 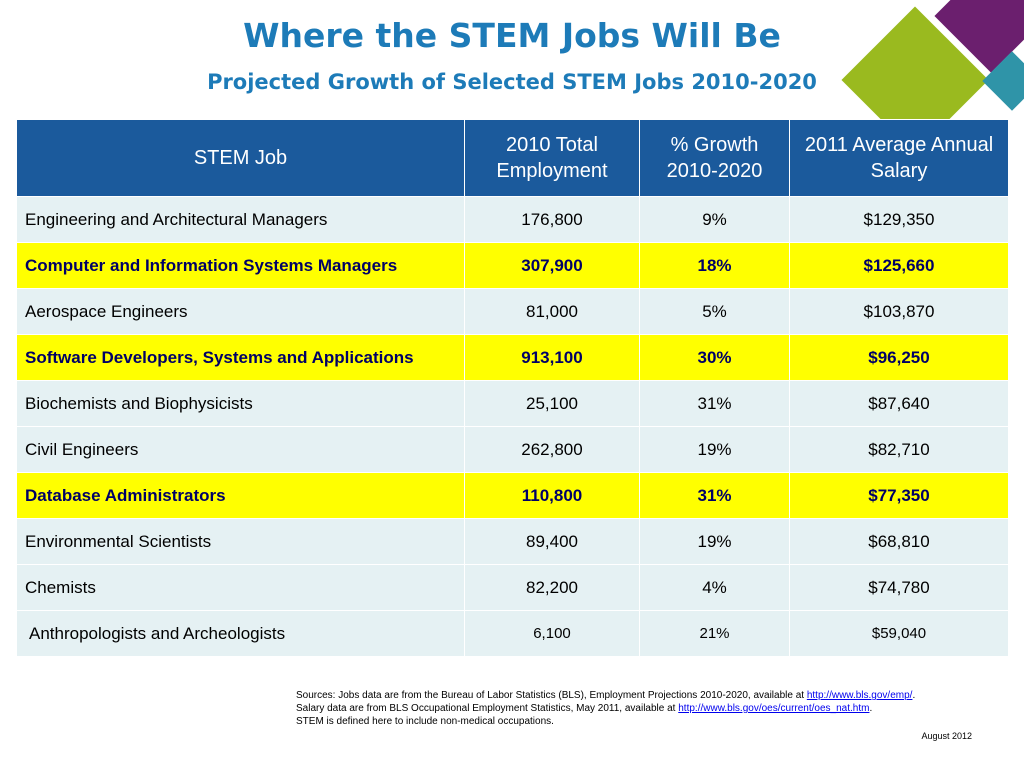 I want to click on cell-employment: 913,100, so click(x=552, y=357).